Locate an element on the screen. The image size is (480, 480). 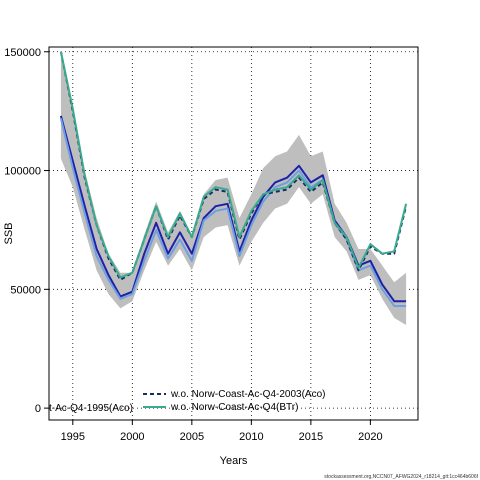
y-tick-label-0: 0 is located at coordinates (38, 409).